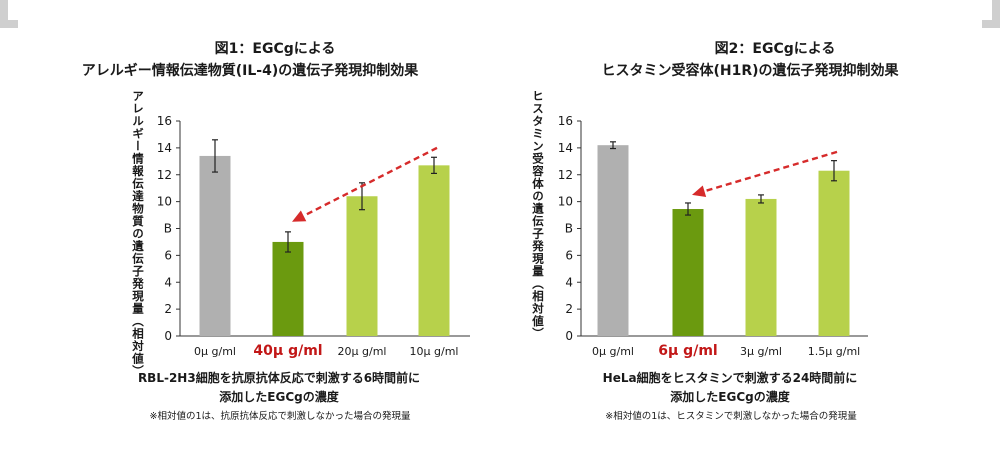 This screenshot has height=460, width=1000. What do you see at coordinates (250, 60) in the screenshot?
I see `figure-1-title: 図1：EGCgによる アレルギー情報伝達物質(IL-4)の遺伝子発現抑制効果` at bounding box center [250, 60].